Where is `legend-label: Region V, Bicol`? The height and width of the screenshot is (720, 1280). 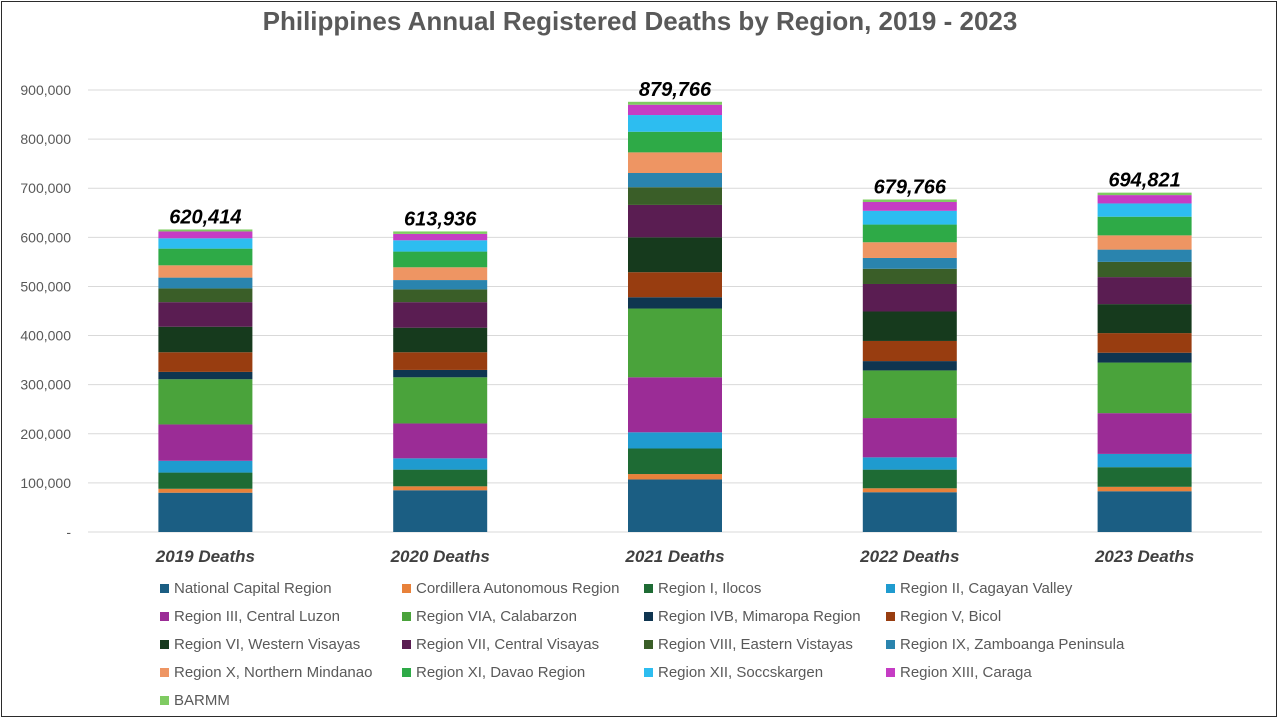 legend-label: Region V, Bicol is located at coordinates (951, 616).